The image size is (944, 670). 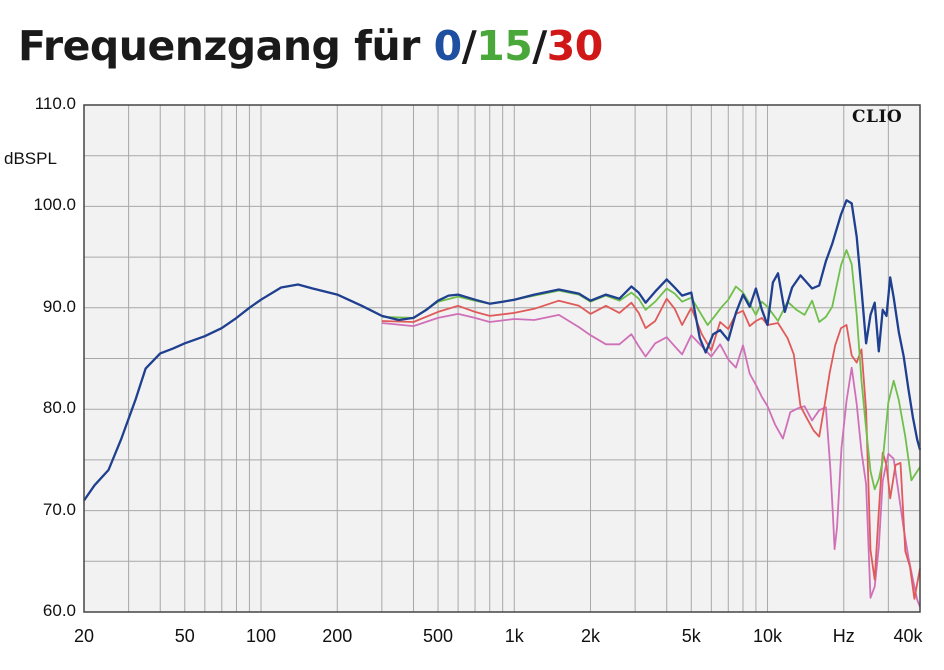 I want to click on x-tick-label: 200, so click(x=337, y=636).